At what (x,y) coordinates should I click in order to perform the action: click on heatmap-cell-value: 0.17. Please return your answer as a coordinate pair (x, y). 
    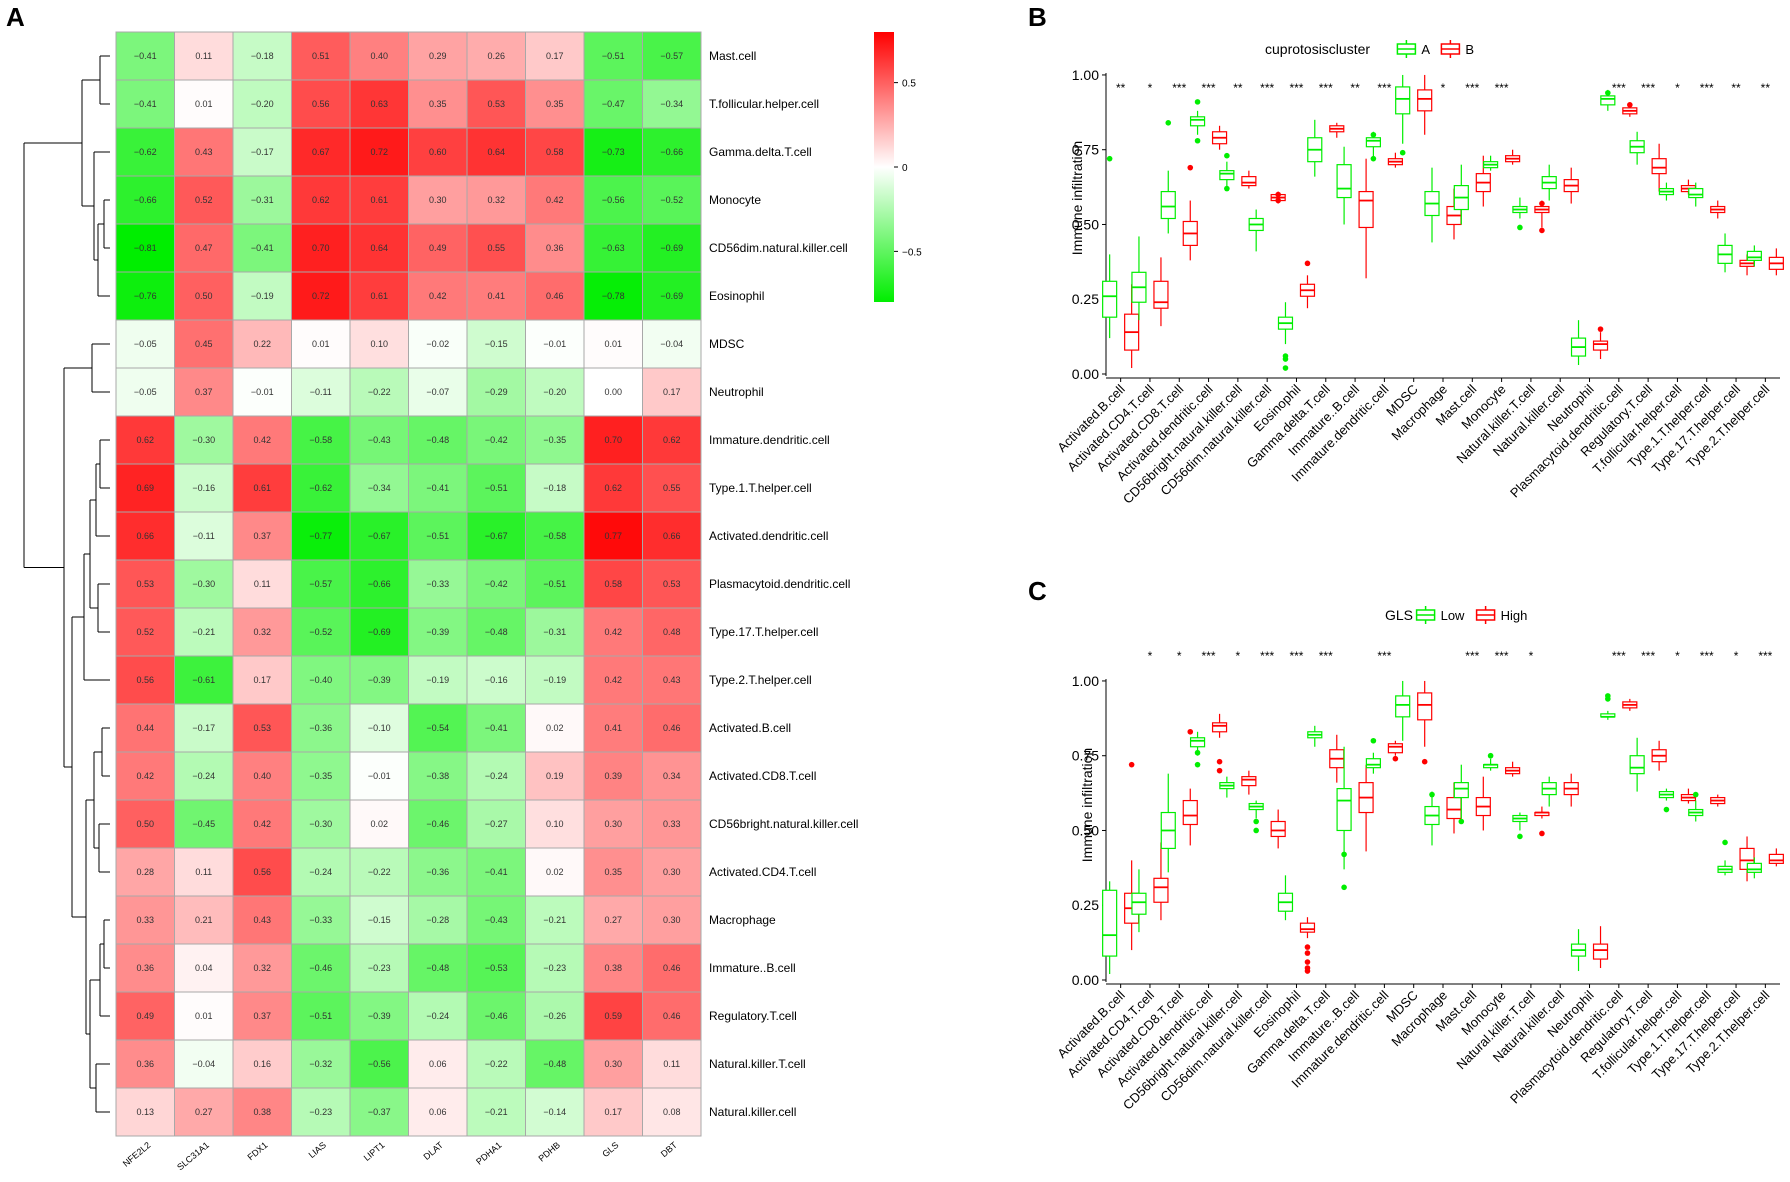
    Looking at the image, I should click on (672, 392).